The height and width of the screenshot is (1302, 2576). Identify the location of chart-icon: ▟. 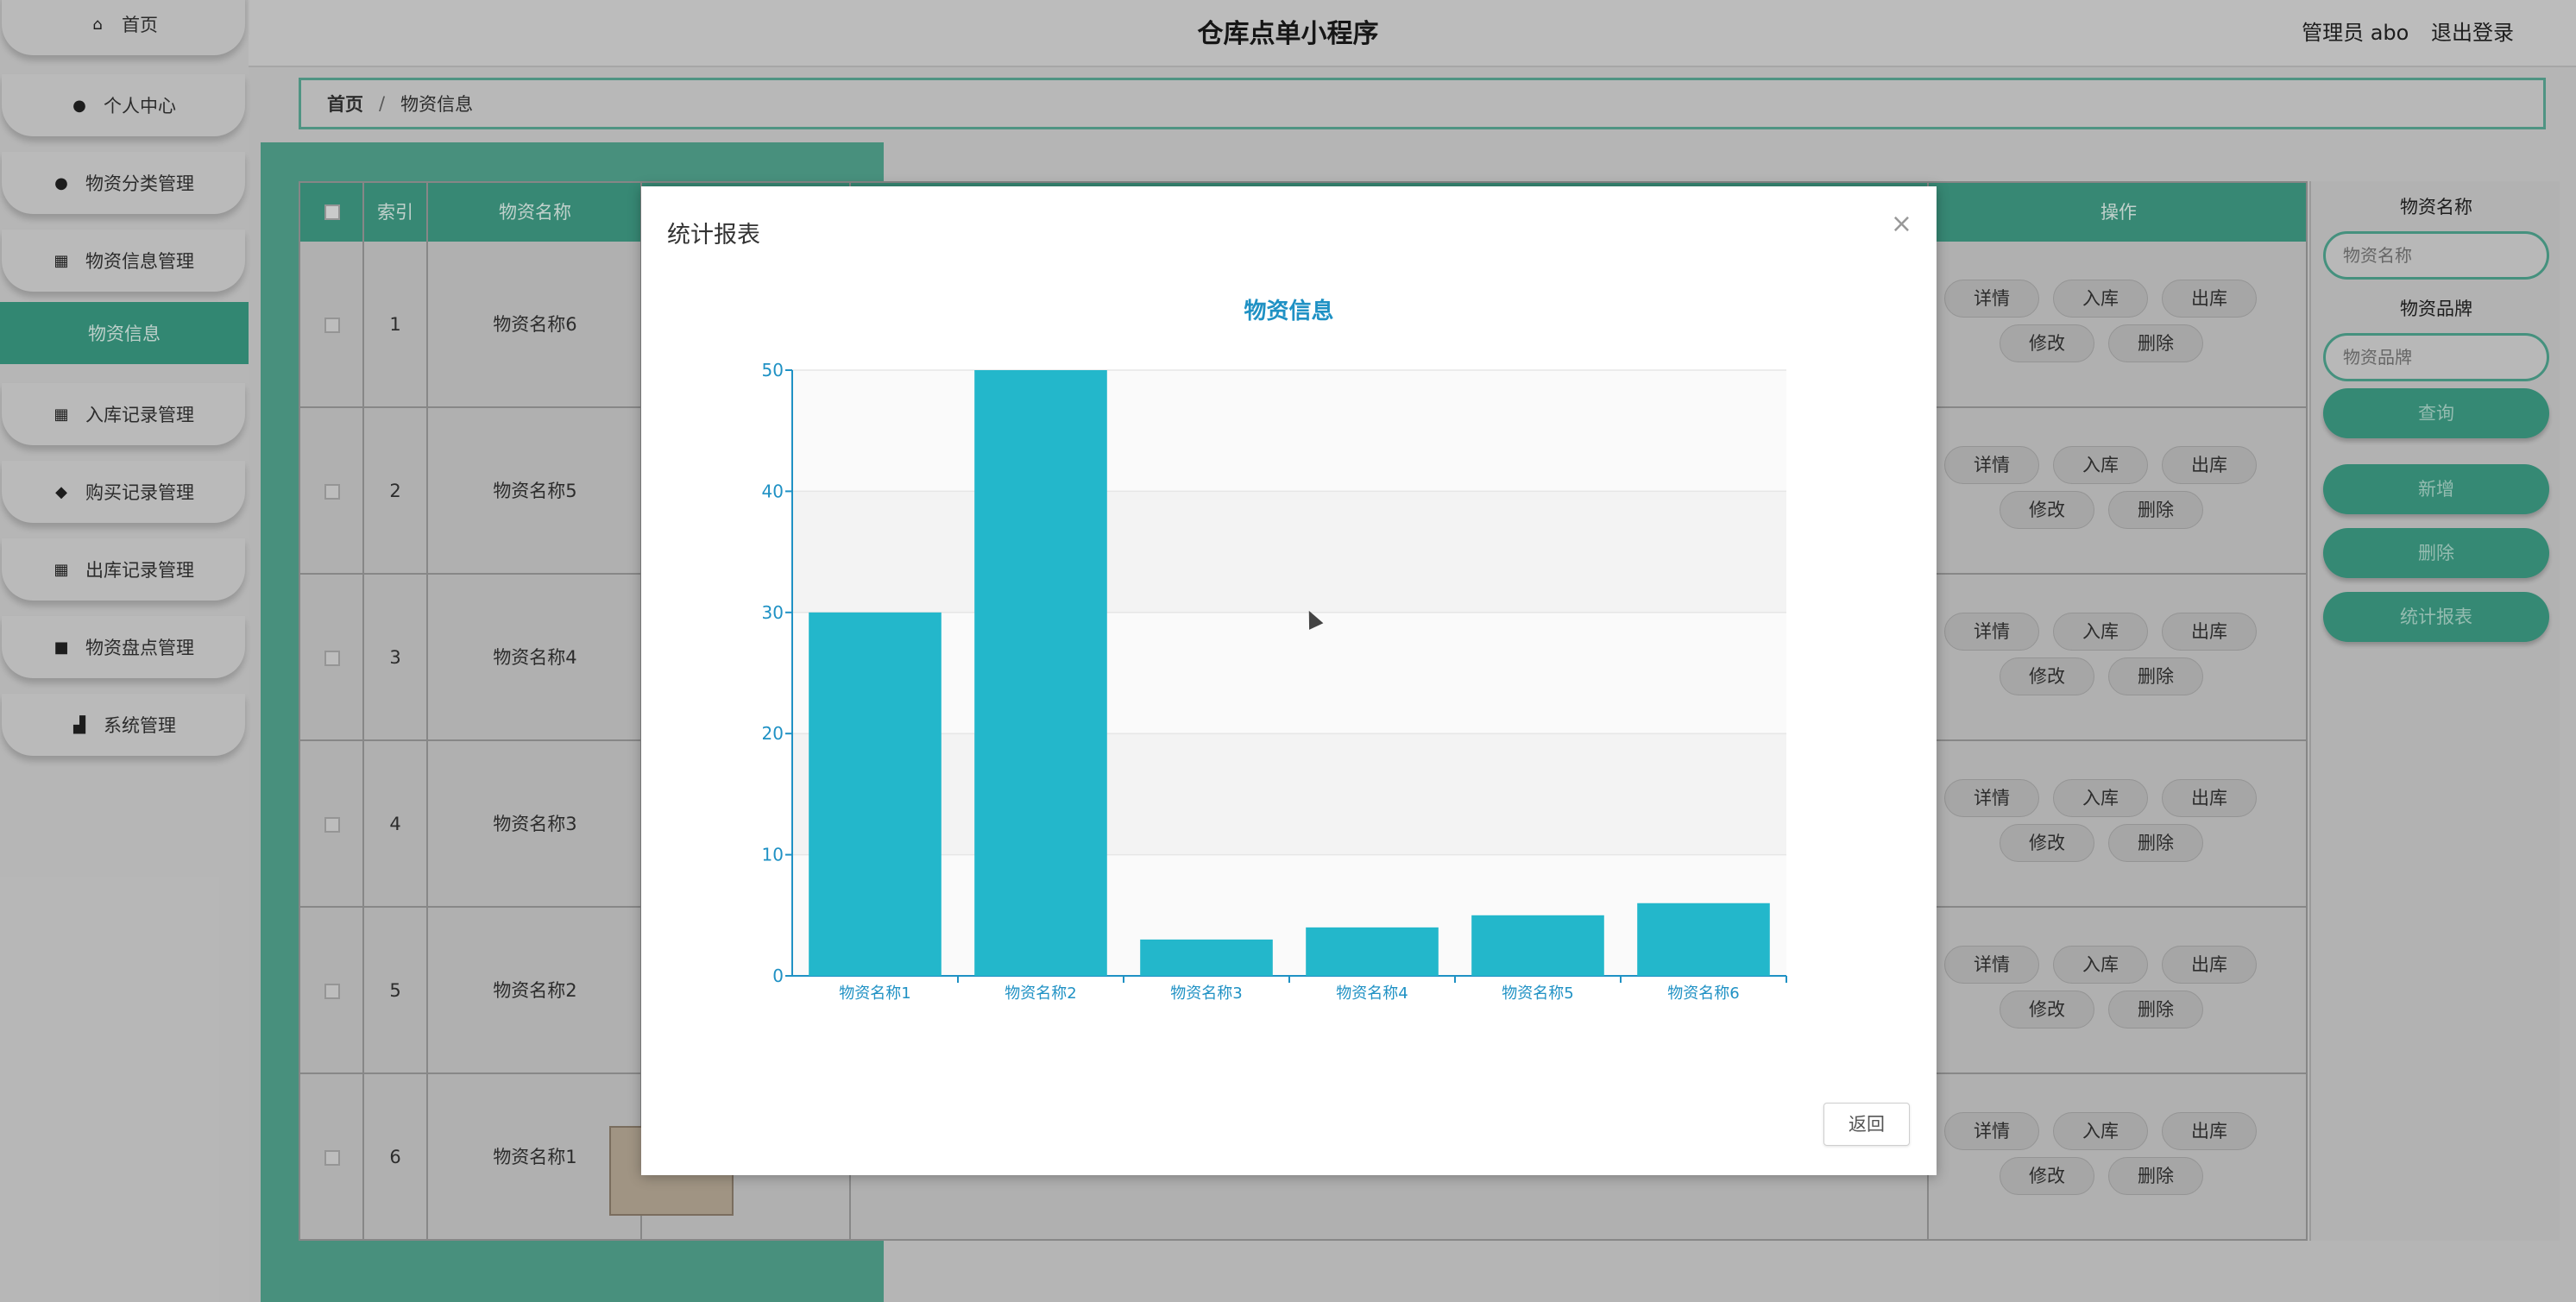
(79, 724).